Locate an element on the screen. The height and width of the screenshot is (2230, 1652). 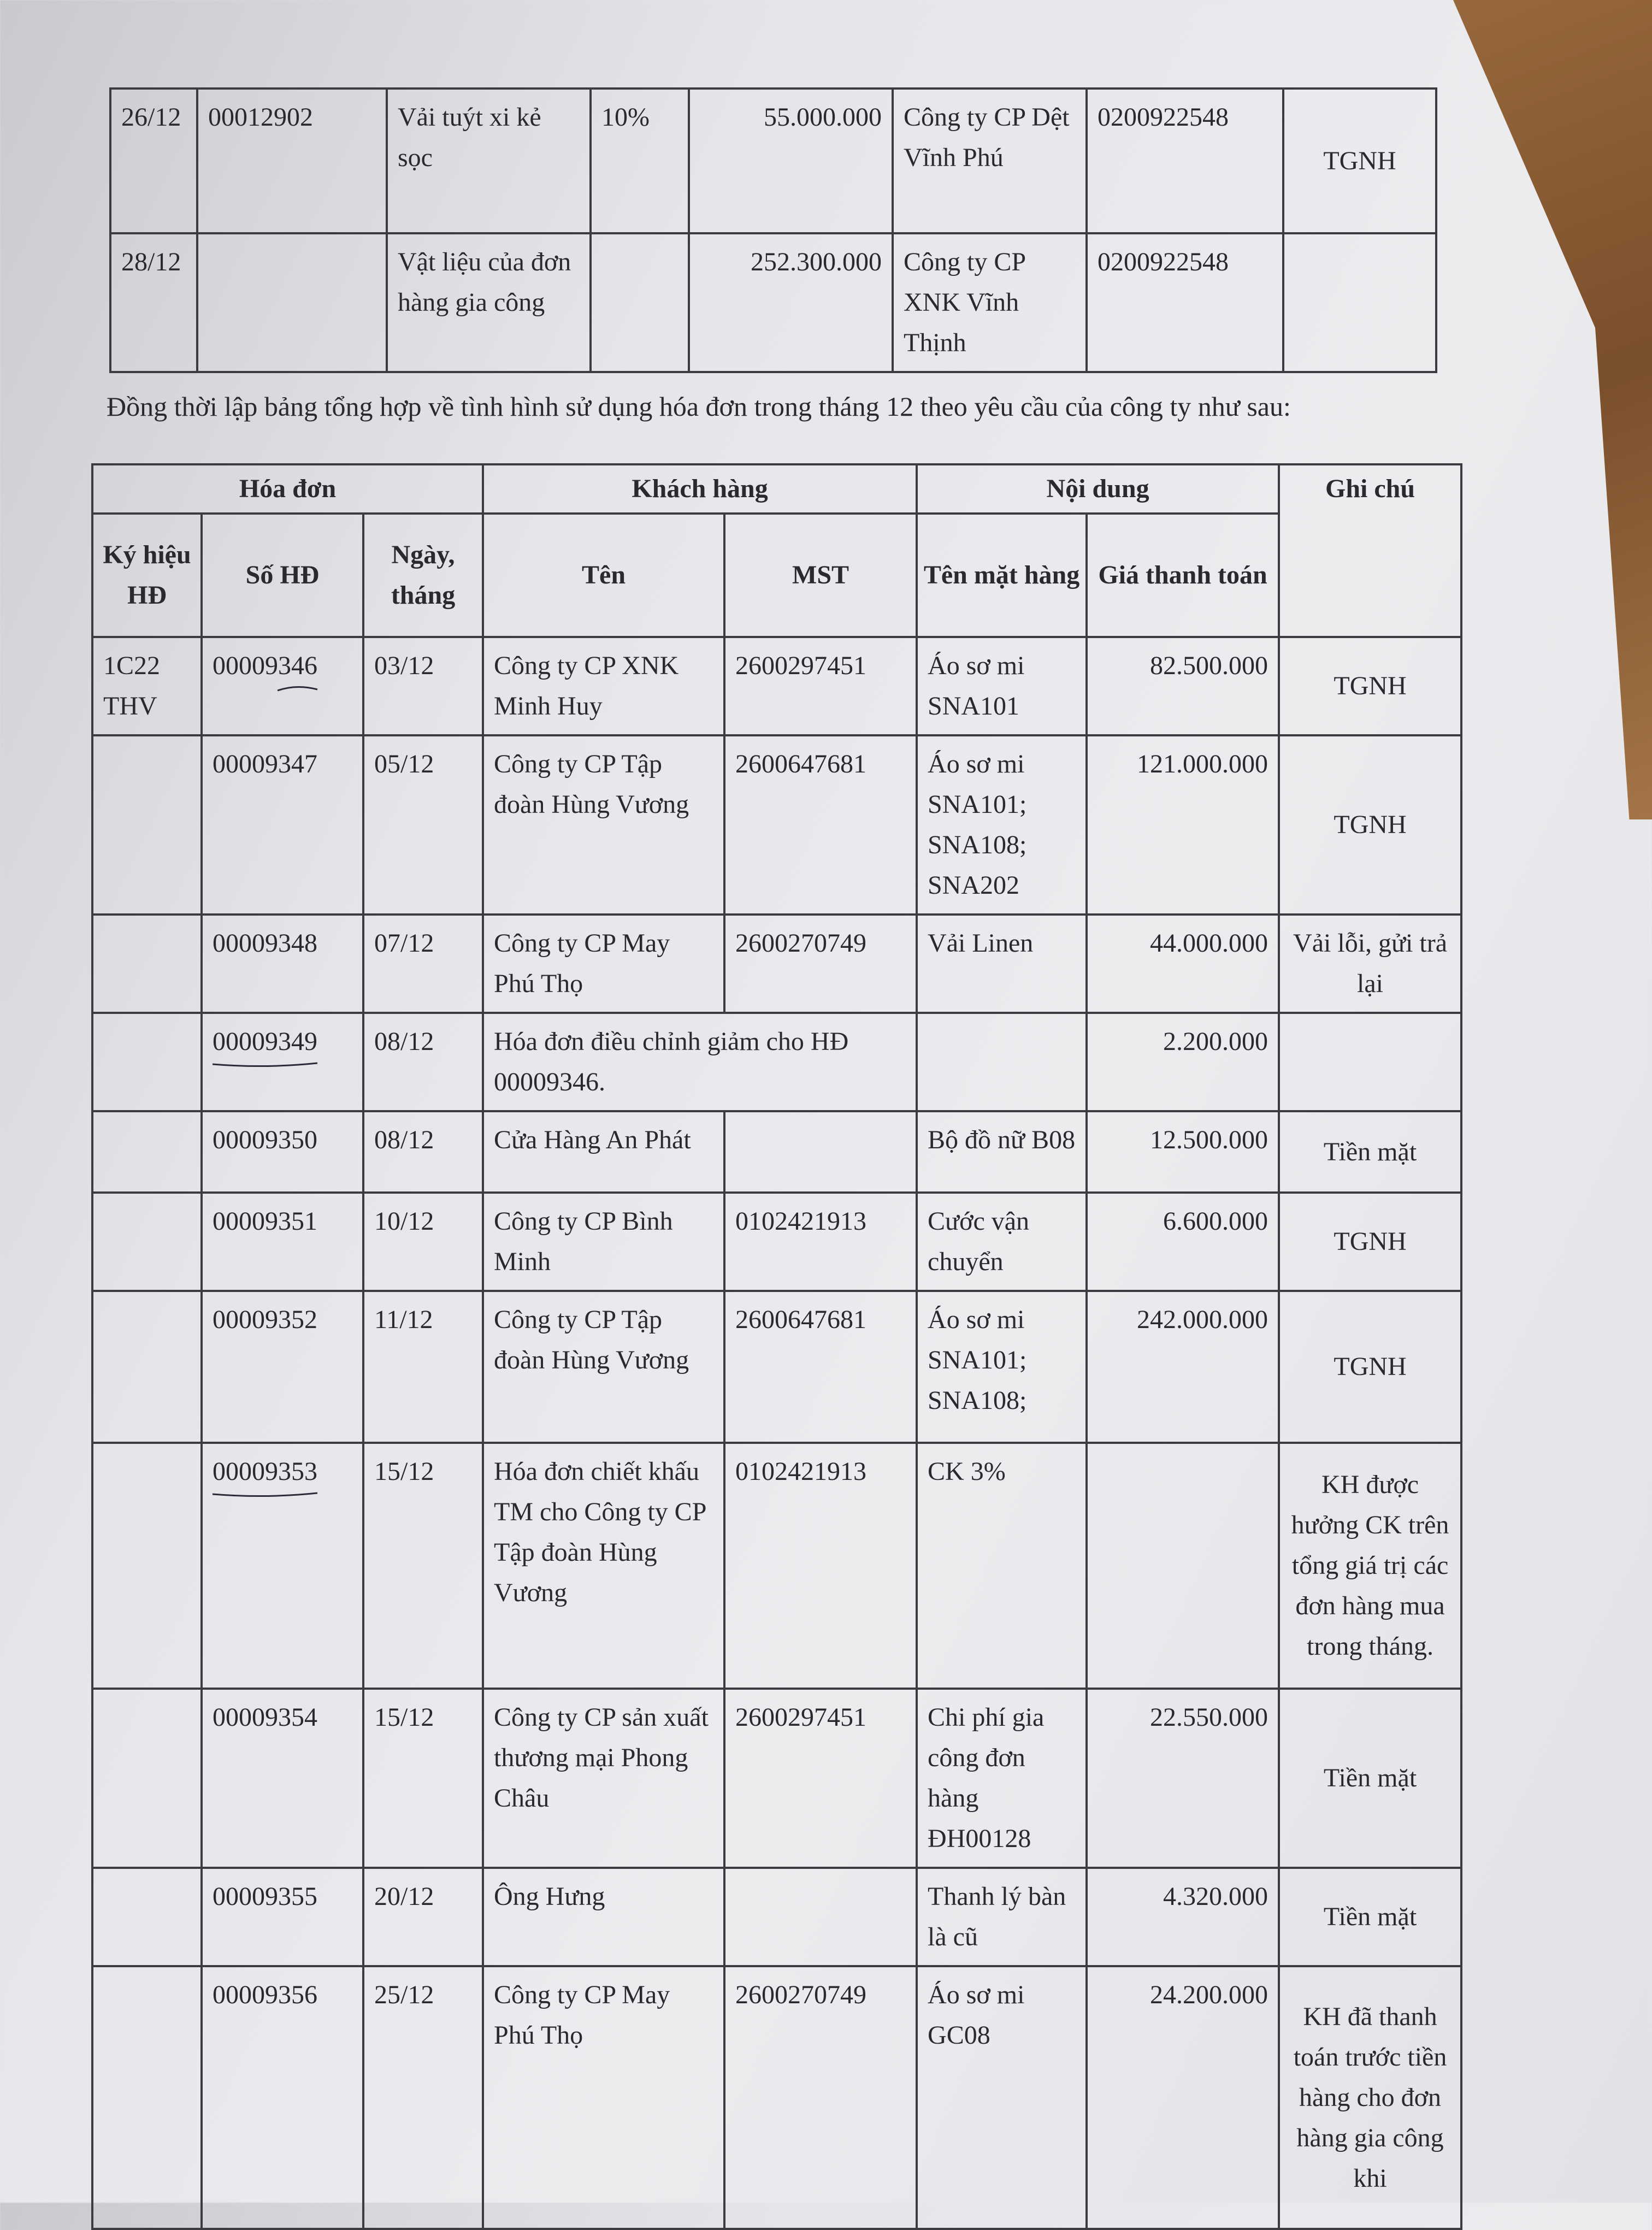
buyer-cell: Công ty CP XNK Vĩnh Thịnh is located at coordinates (990, 302).